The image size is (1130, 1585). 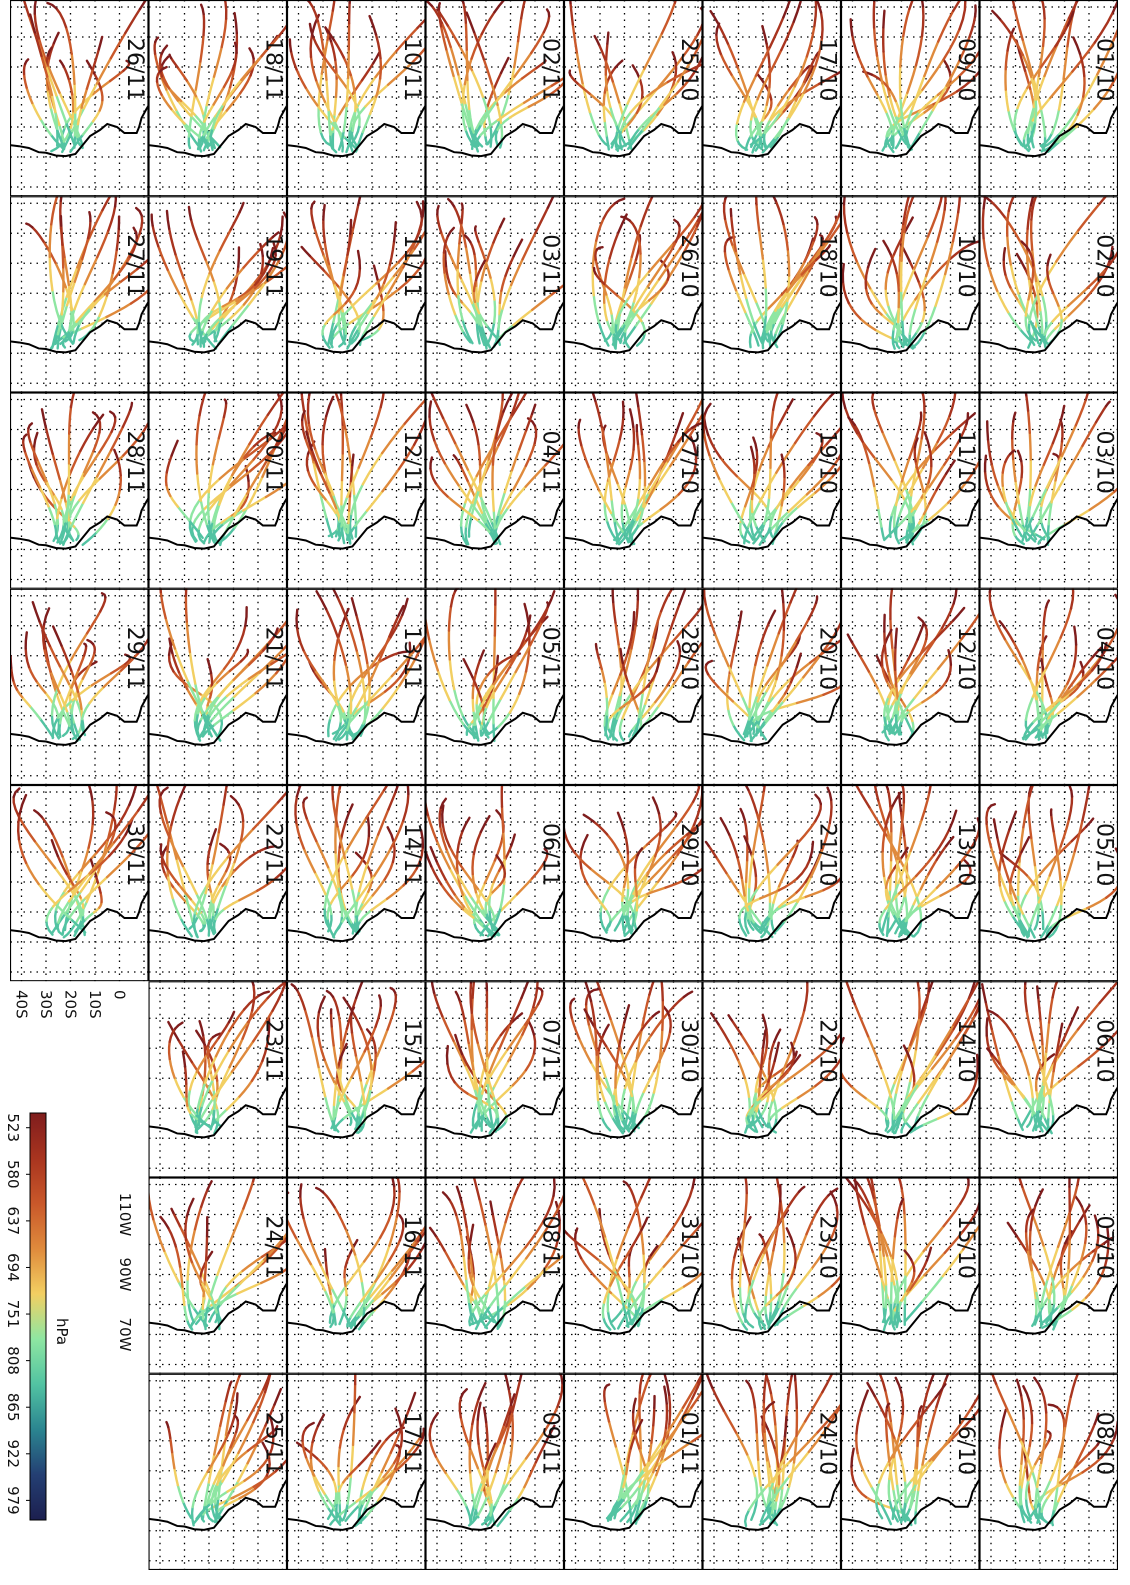 What do you see at coordinates (1045, 1266) in the screenshot?
I see `panel: 07/10` at bounding box center [1045, 1266].